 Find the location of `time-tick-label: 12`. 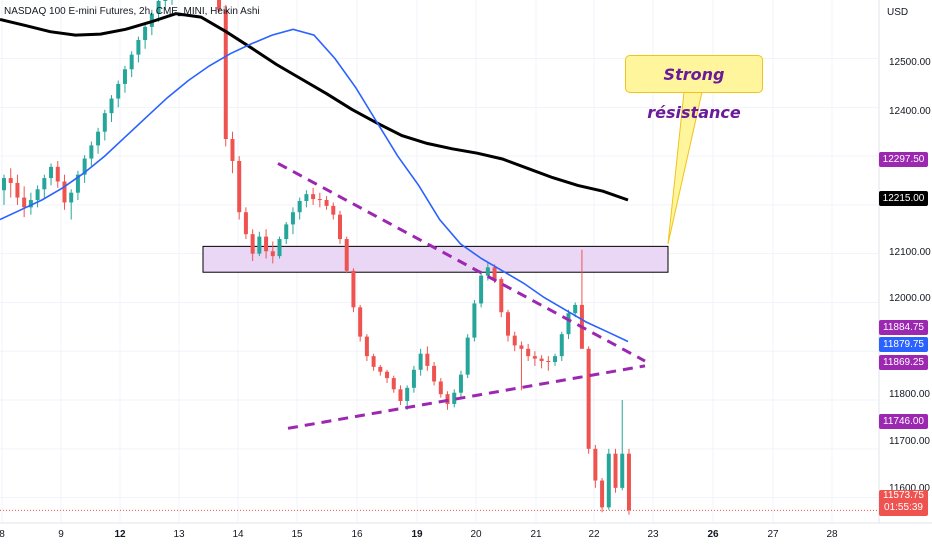

time-tick-label: 12 is located at coordinates (120, 534).